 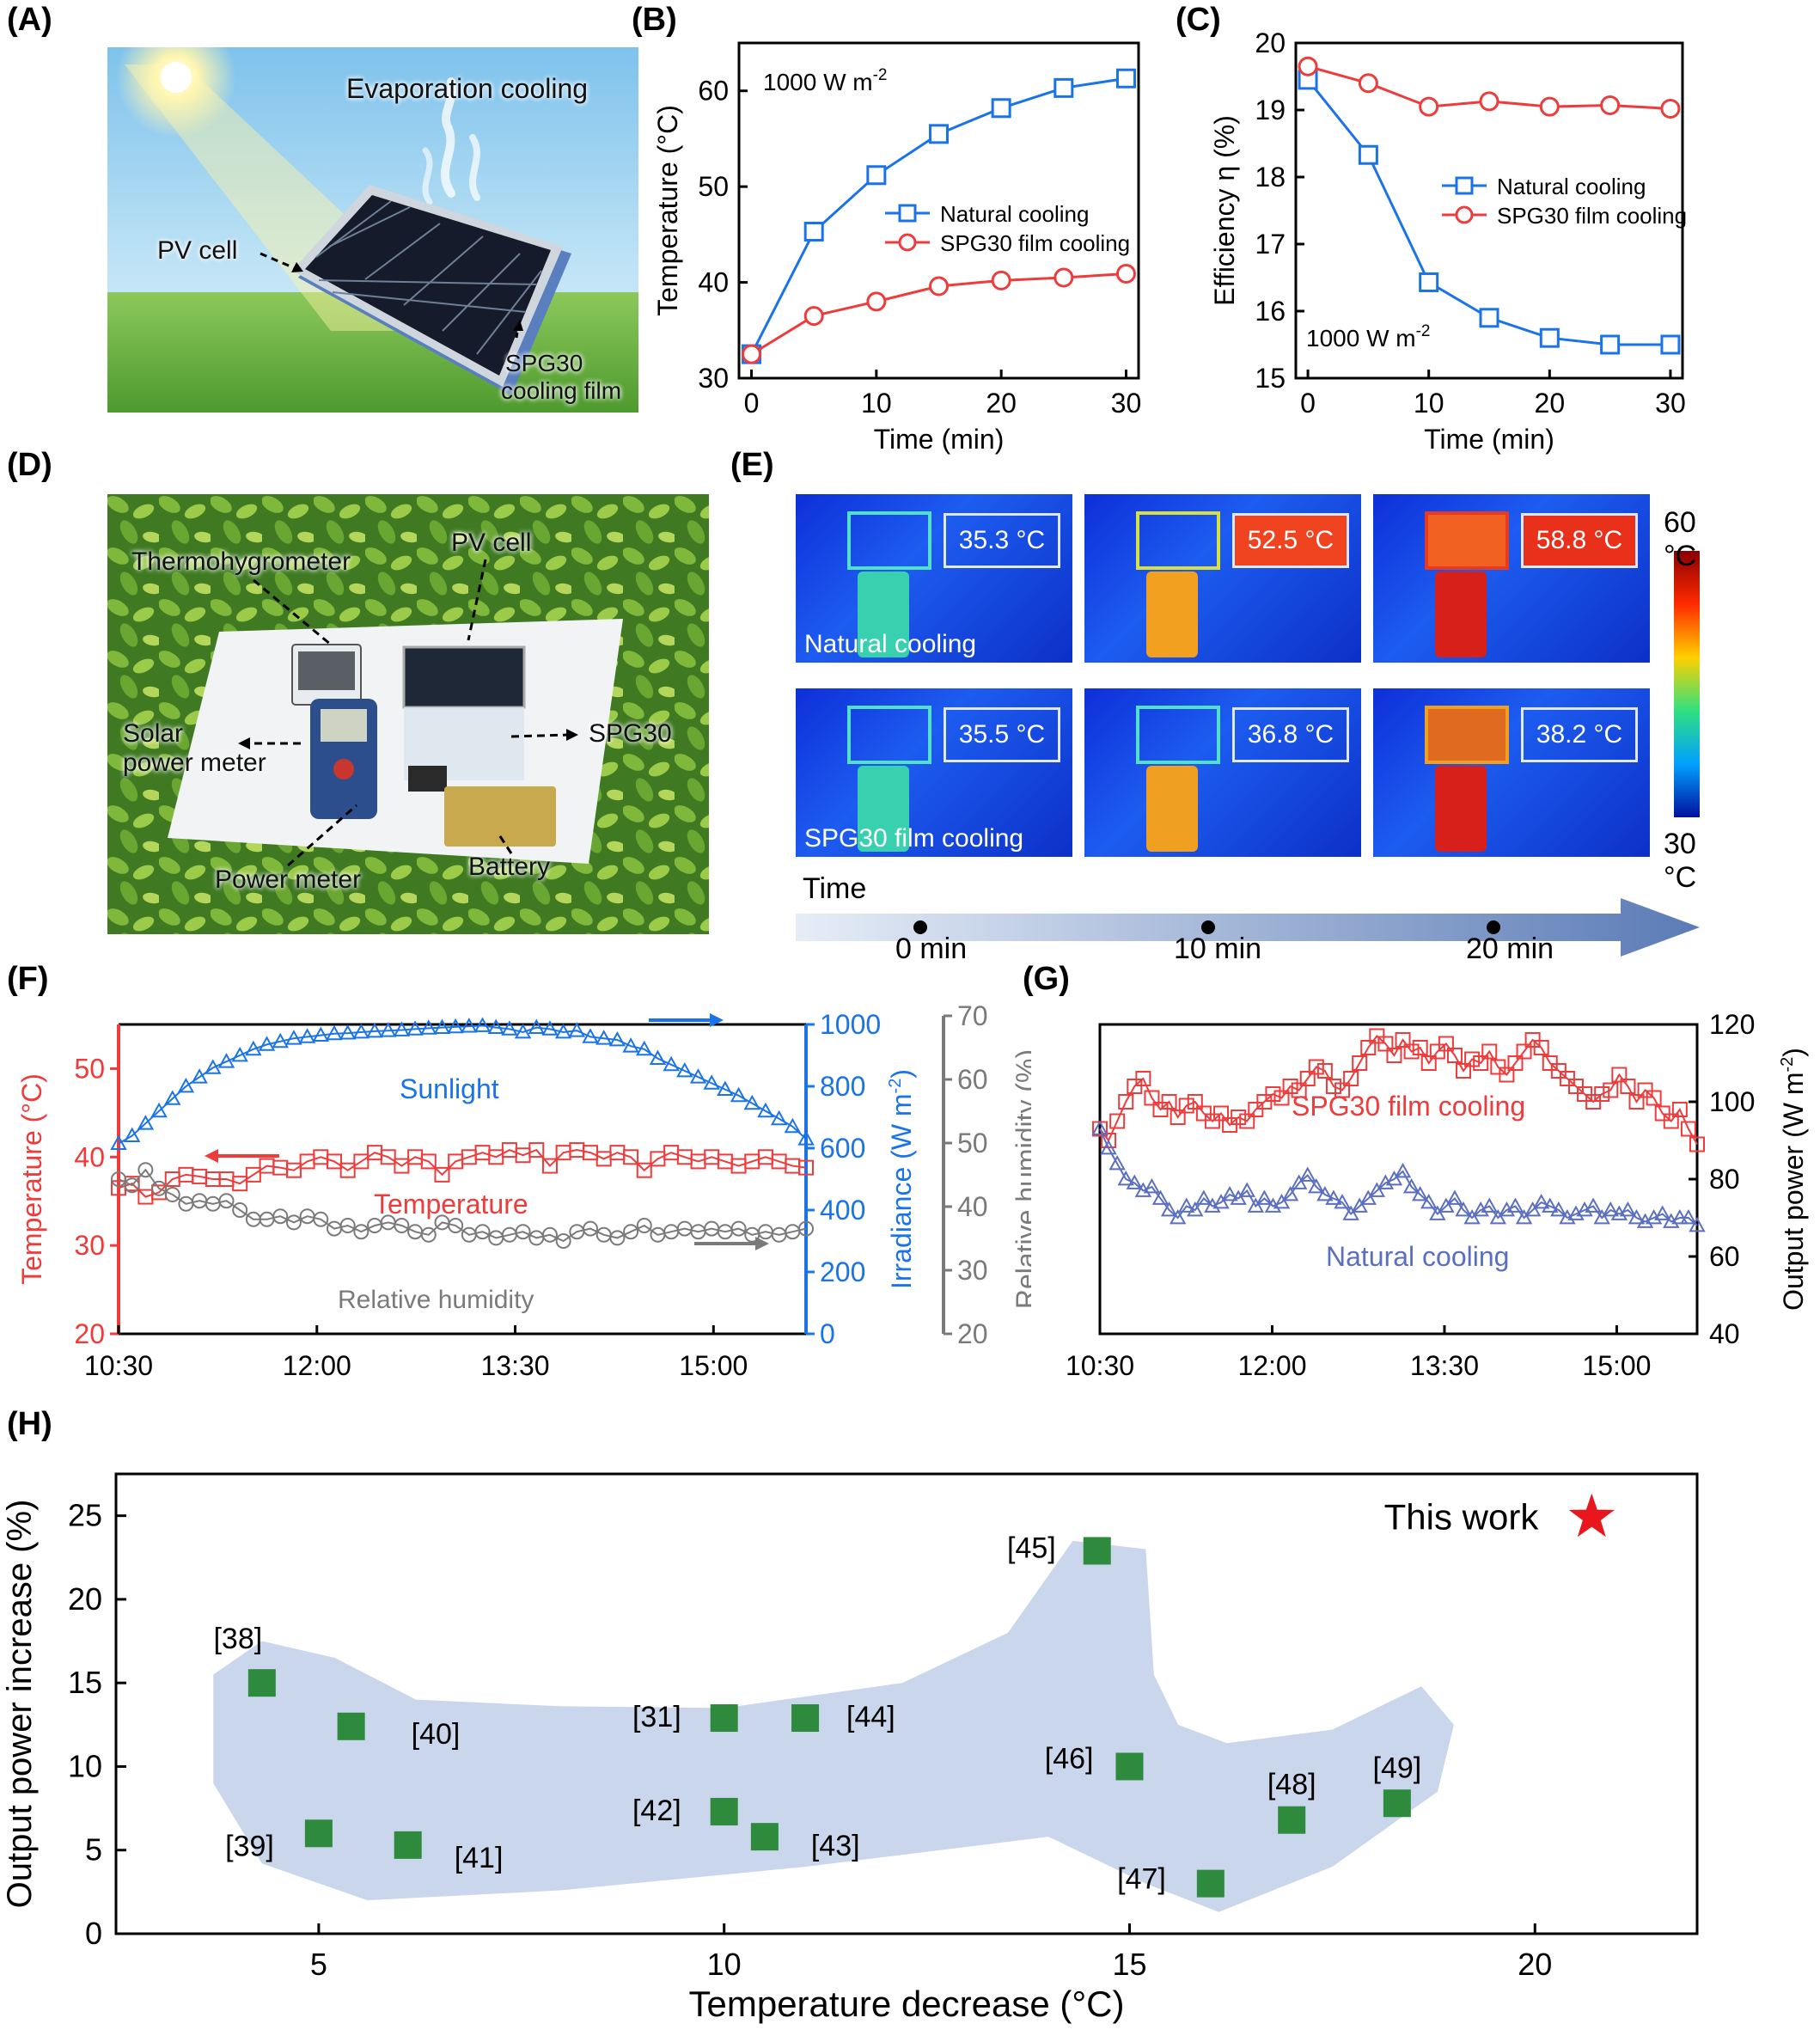 What do you see at coordinates (90, 1333) in the screenshot?
I see `temp-tick-label: 20` at bounding box center [90, 1333].